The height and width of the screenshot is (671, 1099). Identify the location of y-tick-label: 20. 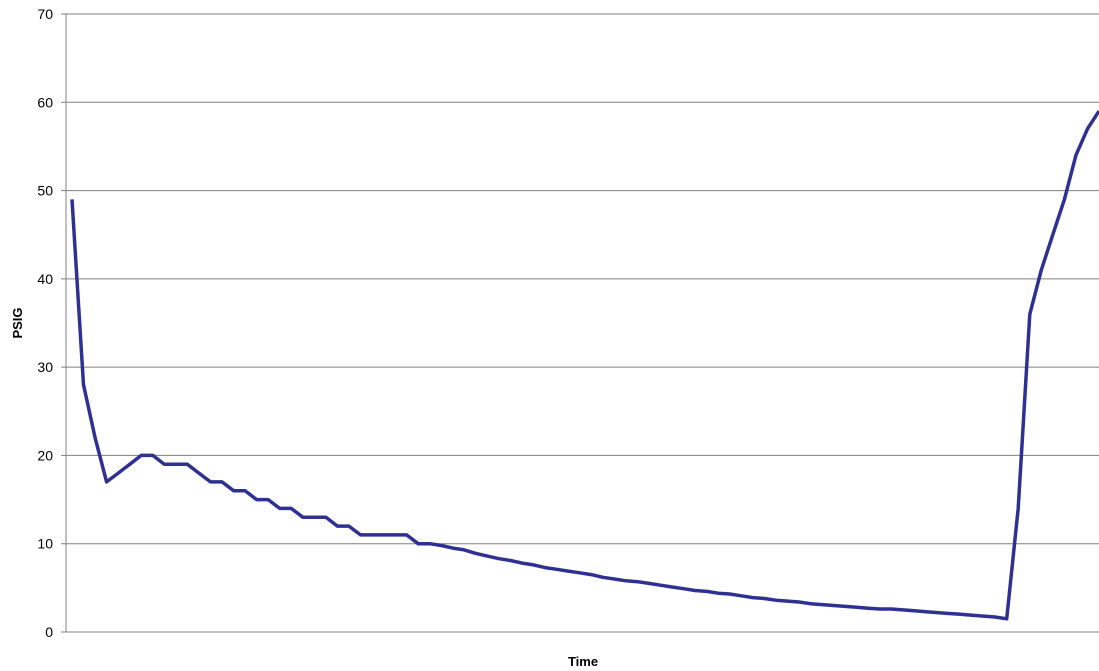
(45, 455).